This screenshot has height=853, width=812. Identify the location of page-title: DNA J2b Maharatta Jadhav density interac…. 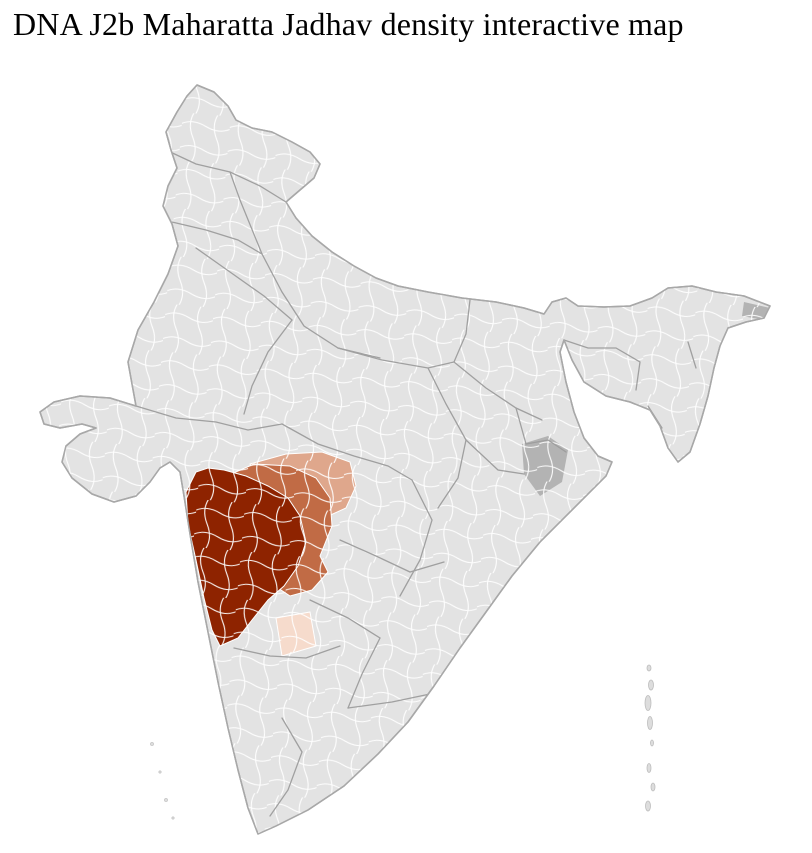
(348, 24).